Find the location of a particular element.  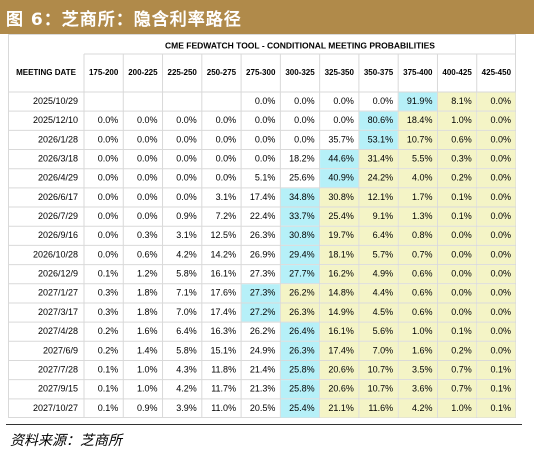

probability-value: 8.1% is located at coordinates (461, 101).